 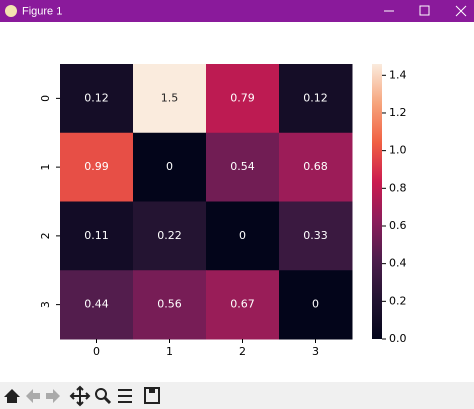 What do you see at coordinates (398, 263) in the screenshot?
I see `colorbar-tick-label: 0.4` at bounding box center [398, 263].